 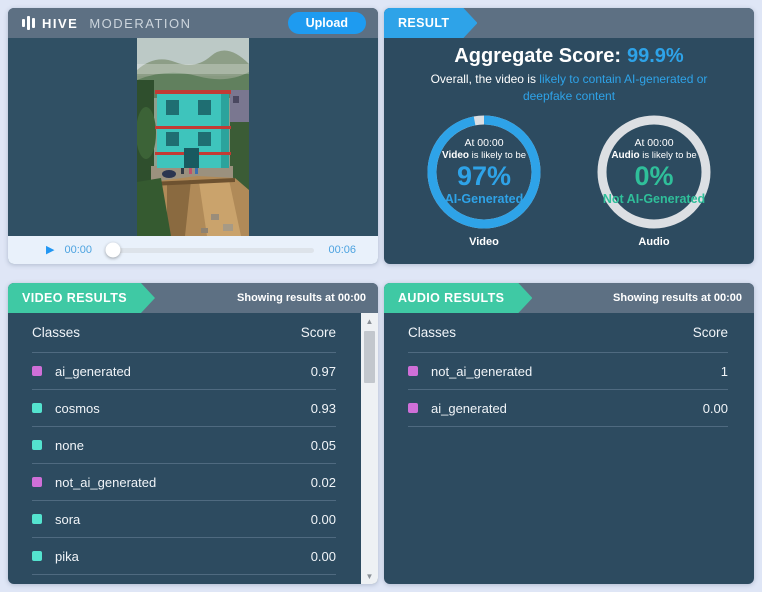 What do you see at coordinates (323, 445) in the screenshot?
I see `class-score: 0.05` at bounding box center [323, 445].